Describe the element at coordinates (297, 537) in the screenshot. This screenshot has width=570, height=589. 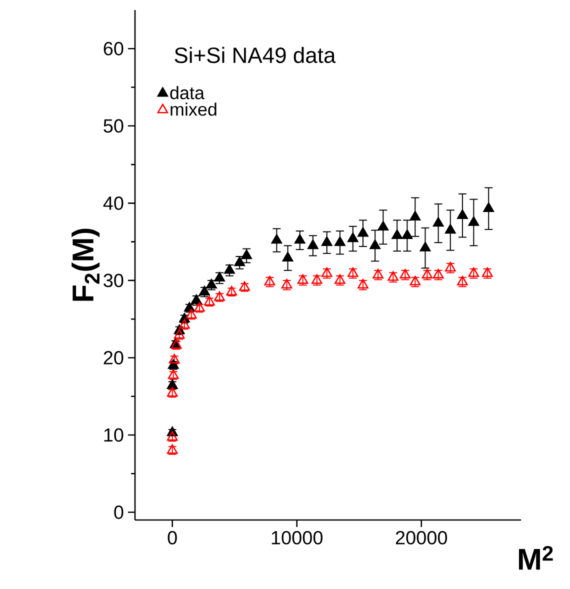
I see `x-tick-label: 10000` at that location.